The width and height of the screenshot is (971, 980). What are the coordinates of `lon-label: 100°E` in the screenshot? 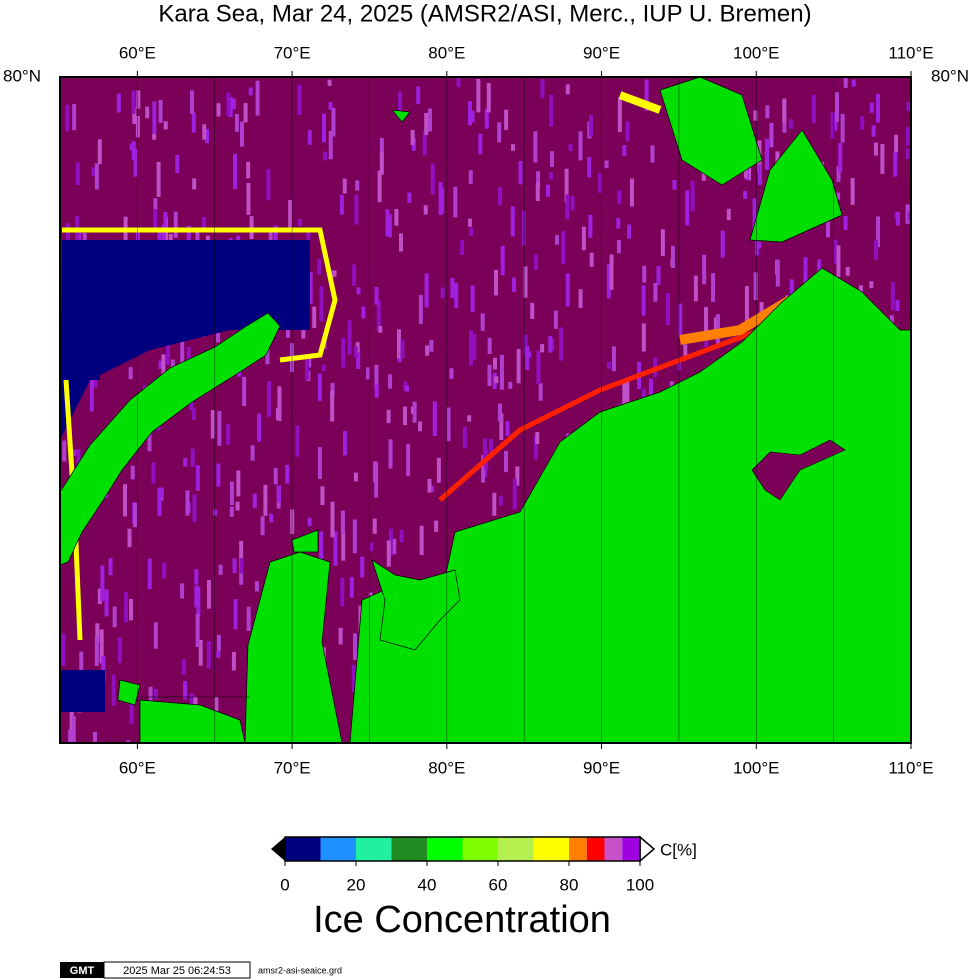 It's located at (756, 52).